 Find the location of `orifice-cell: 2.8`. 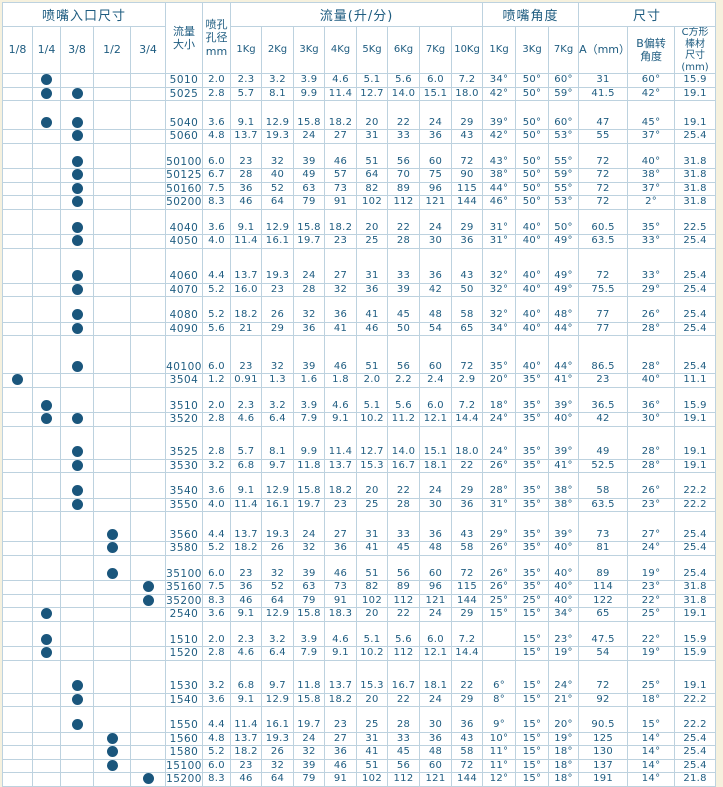

orifice-cell: 2.8 is located at coordinates (217, 452).